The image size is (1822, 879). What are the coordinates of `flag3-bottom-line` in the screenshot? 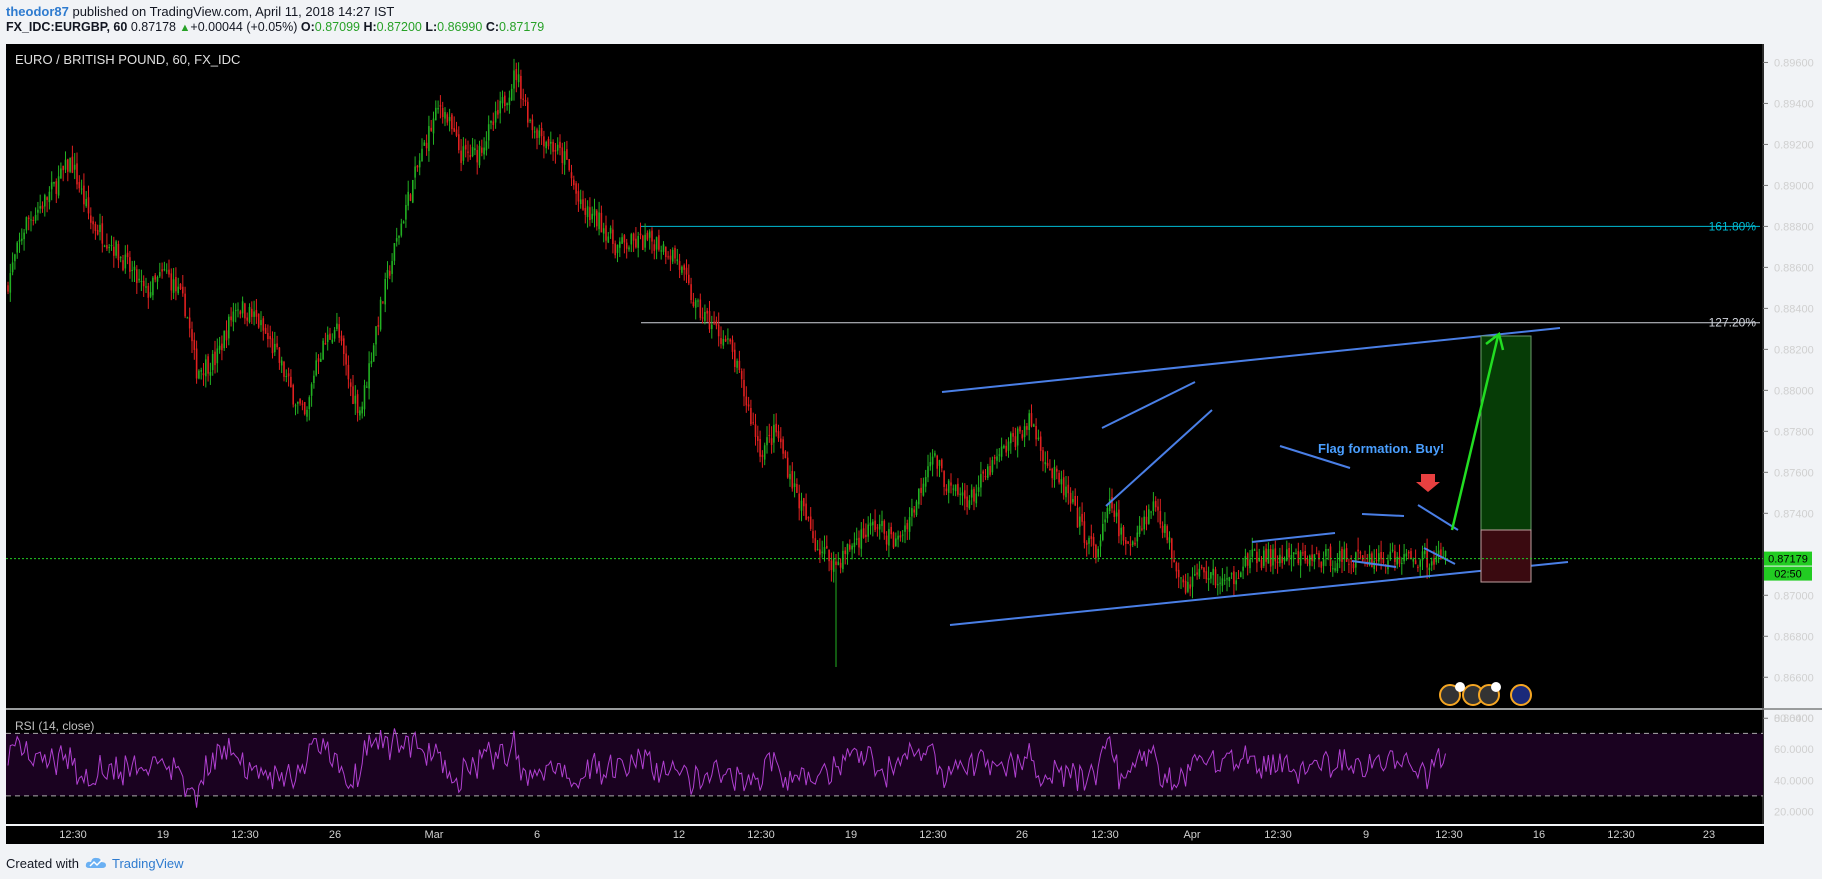 It's located at (1439, 556).